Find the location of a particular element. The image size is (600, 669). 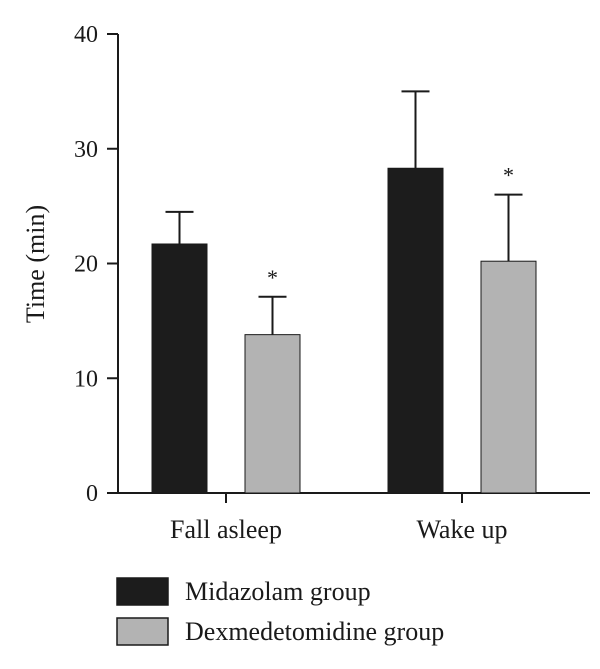

y-axis: 0 10 20 30 40 is located at coordinates (96, 264).